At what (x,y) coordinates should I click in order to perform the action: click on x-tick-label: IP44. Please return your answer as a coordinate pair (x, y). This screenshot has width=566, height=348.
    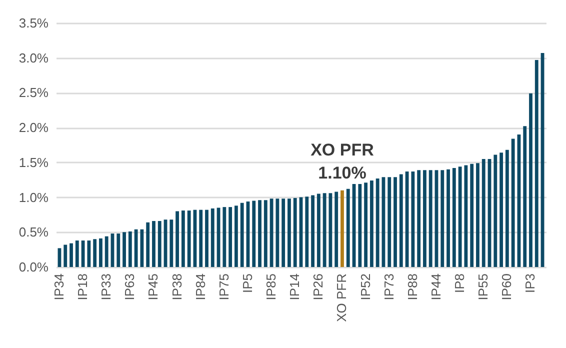
    Looking at the image, I should click on (436, 287).